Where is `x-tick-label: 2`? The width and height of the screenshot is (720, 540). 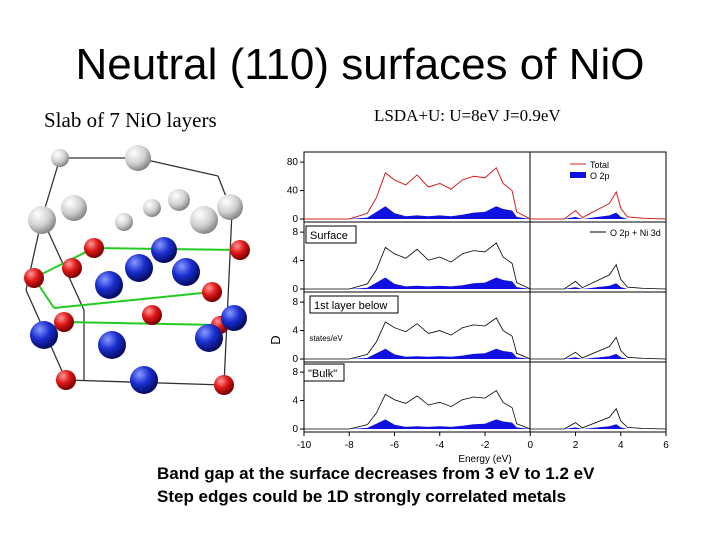 x-tick-label: 2 is located at coordinates (576, 445).